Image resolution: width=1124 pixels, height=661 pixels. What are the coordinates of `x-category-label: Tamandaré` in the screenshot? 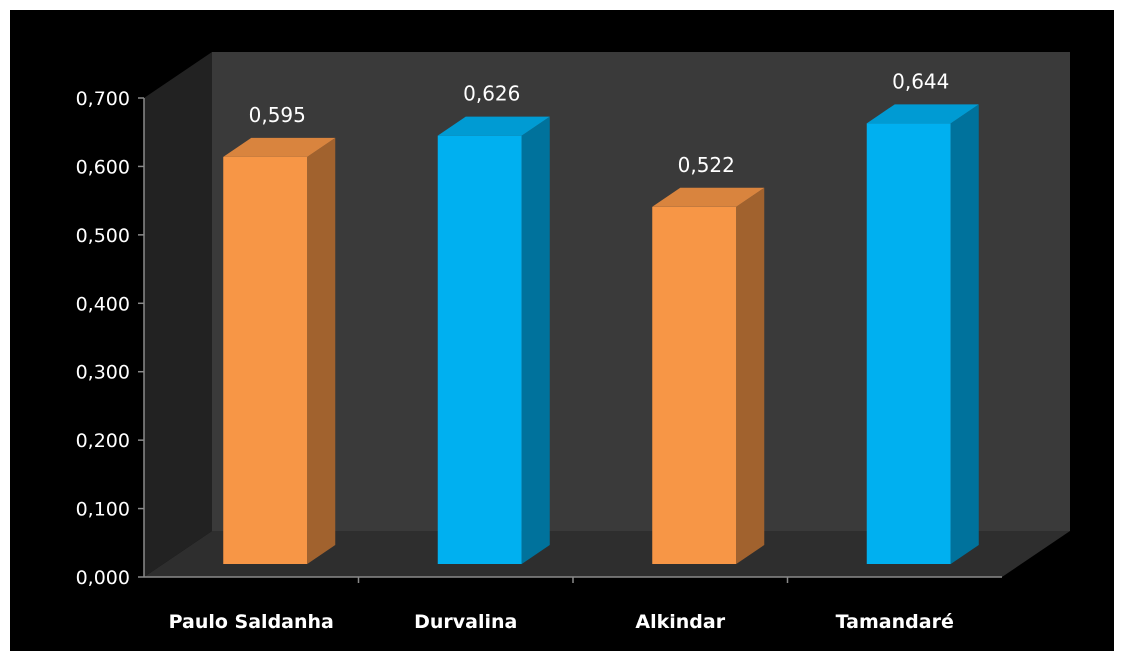 It's located at (895, 622).